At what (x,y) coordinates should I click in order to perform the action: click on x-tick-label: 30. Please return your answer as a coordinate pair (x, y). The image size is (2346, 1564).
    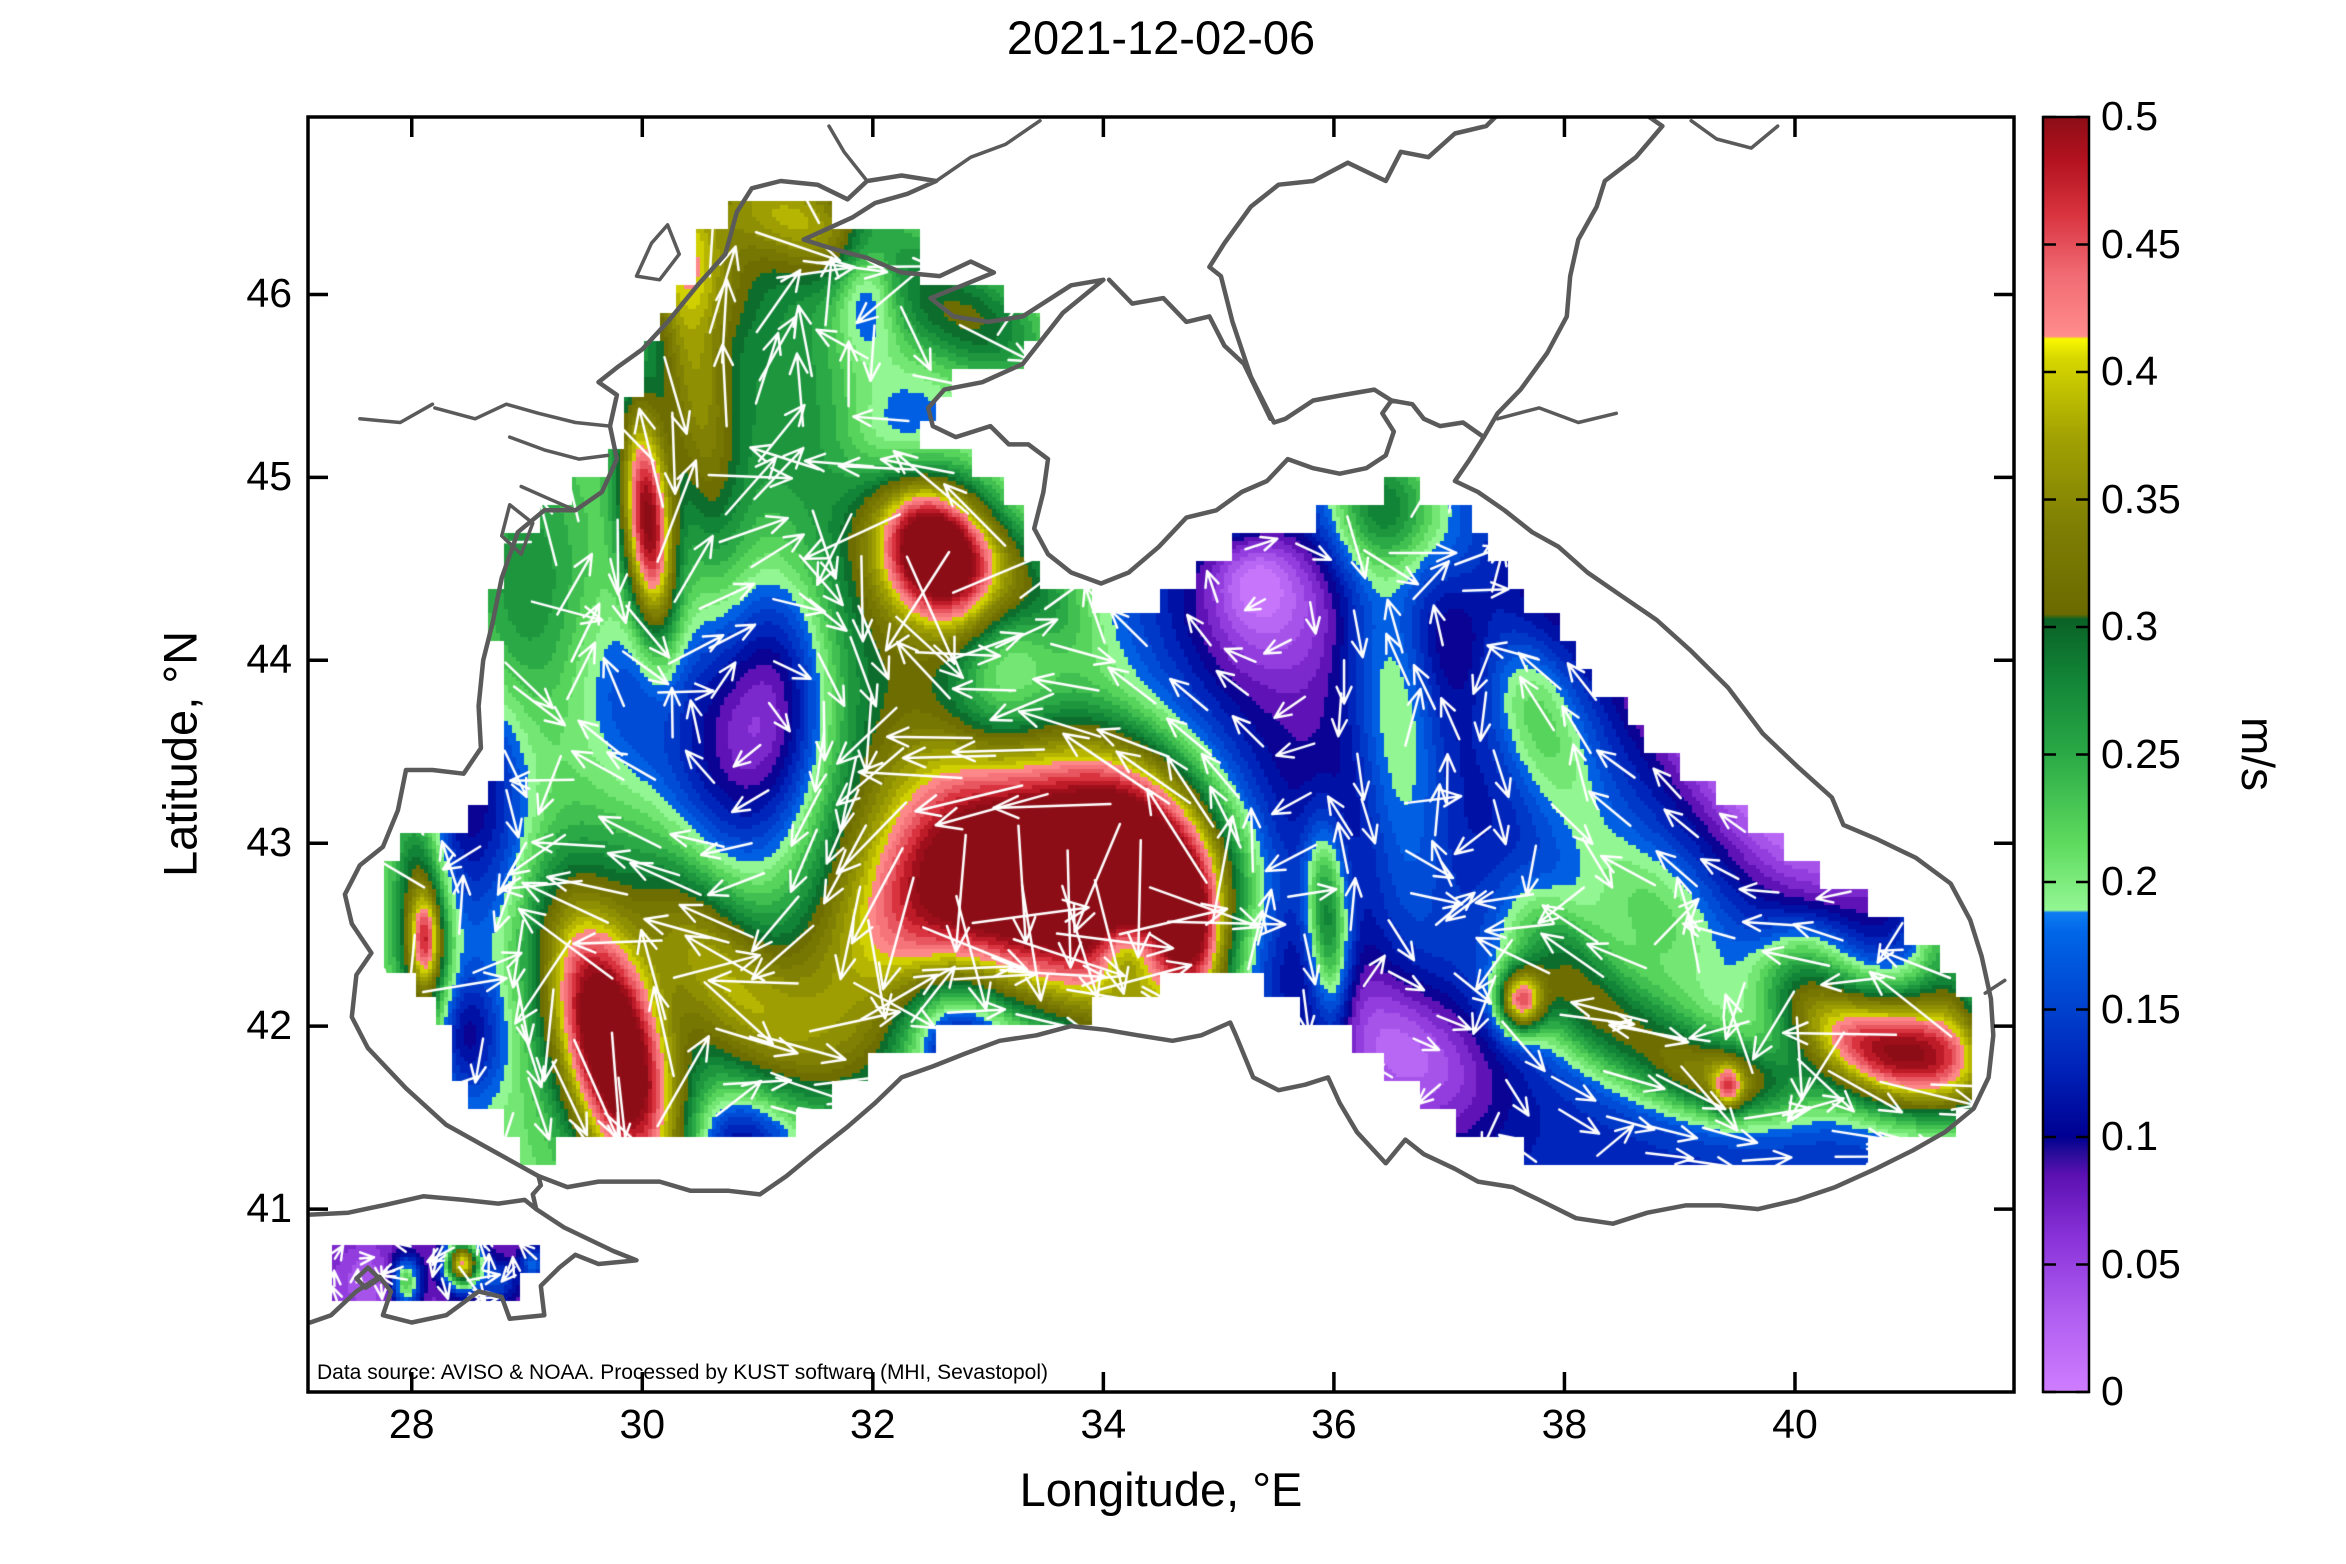
    Looking at the image, I should click on (642, 1424).